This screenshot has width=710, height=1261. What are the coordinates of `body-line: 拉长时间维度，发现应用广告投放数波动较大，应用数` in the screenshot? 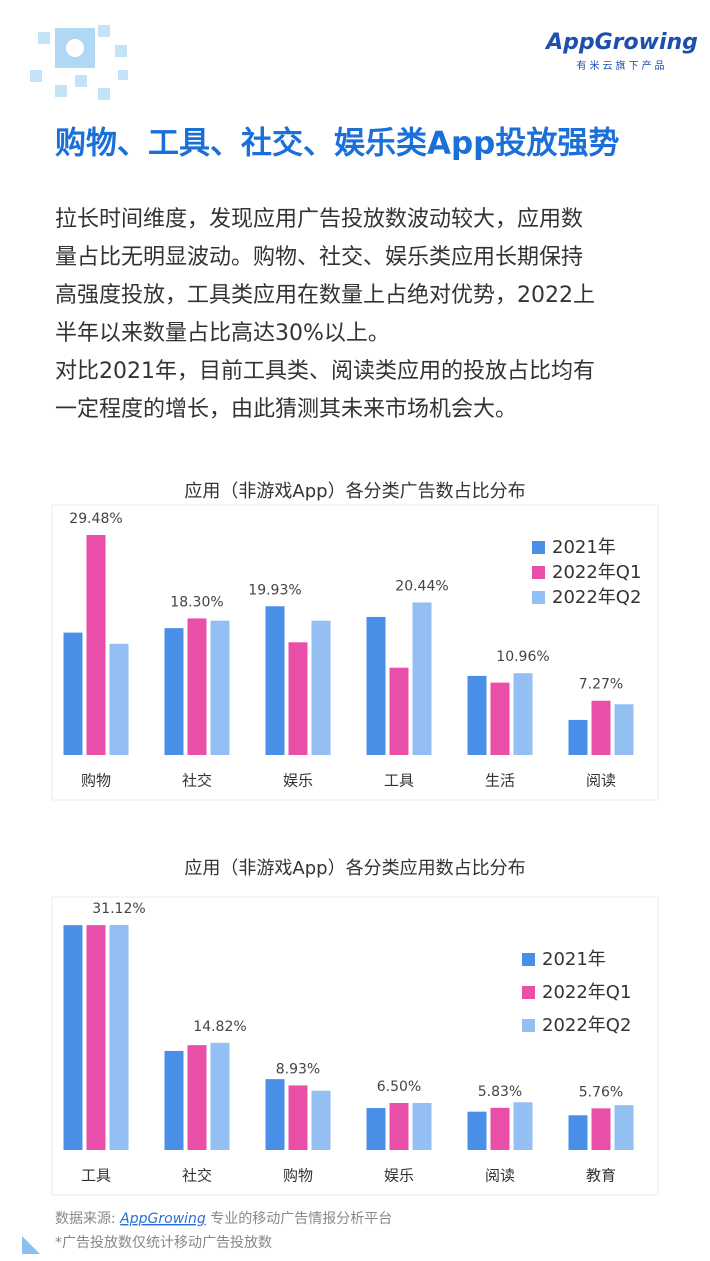 It's located at (319, 219).